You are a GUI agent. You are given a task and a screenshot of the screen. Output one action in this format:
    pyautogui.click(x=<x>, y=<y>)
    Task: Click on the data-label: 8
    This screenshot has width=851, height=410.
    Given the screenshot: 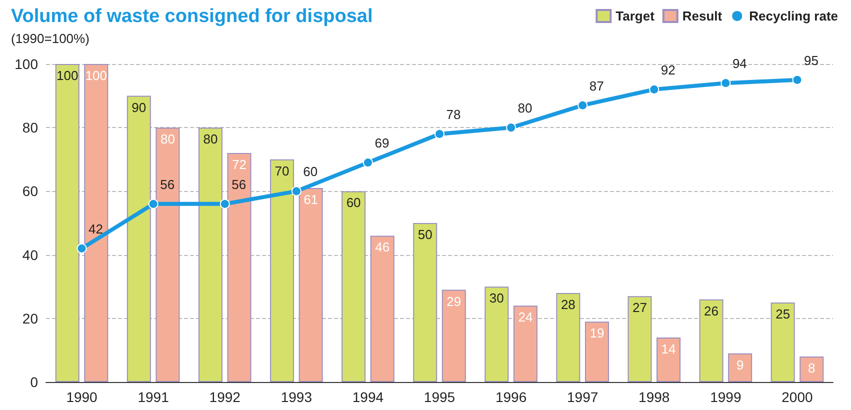 What is the action you would take?
    pyautogui.click(x=812, y=368)
    